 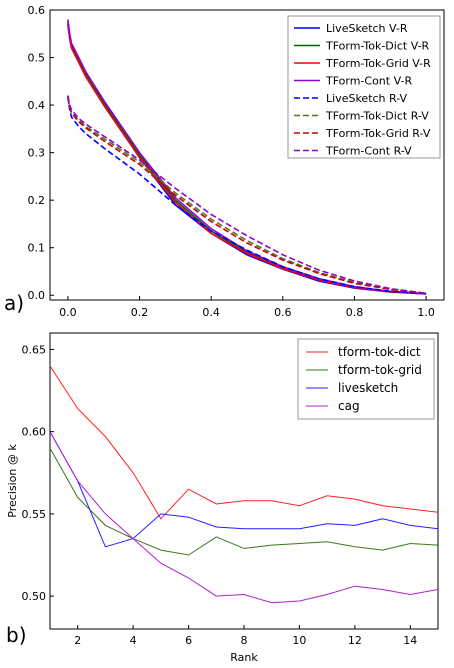 I want to click on chart-b-y-axis-label: Precision @ k, so click(x=12, y=481).